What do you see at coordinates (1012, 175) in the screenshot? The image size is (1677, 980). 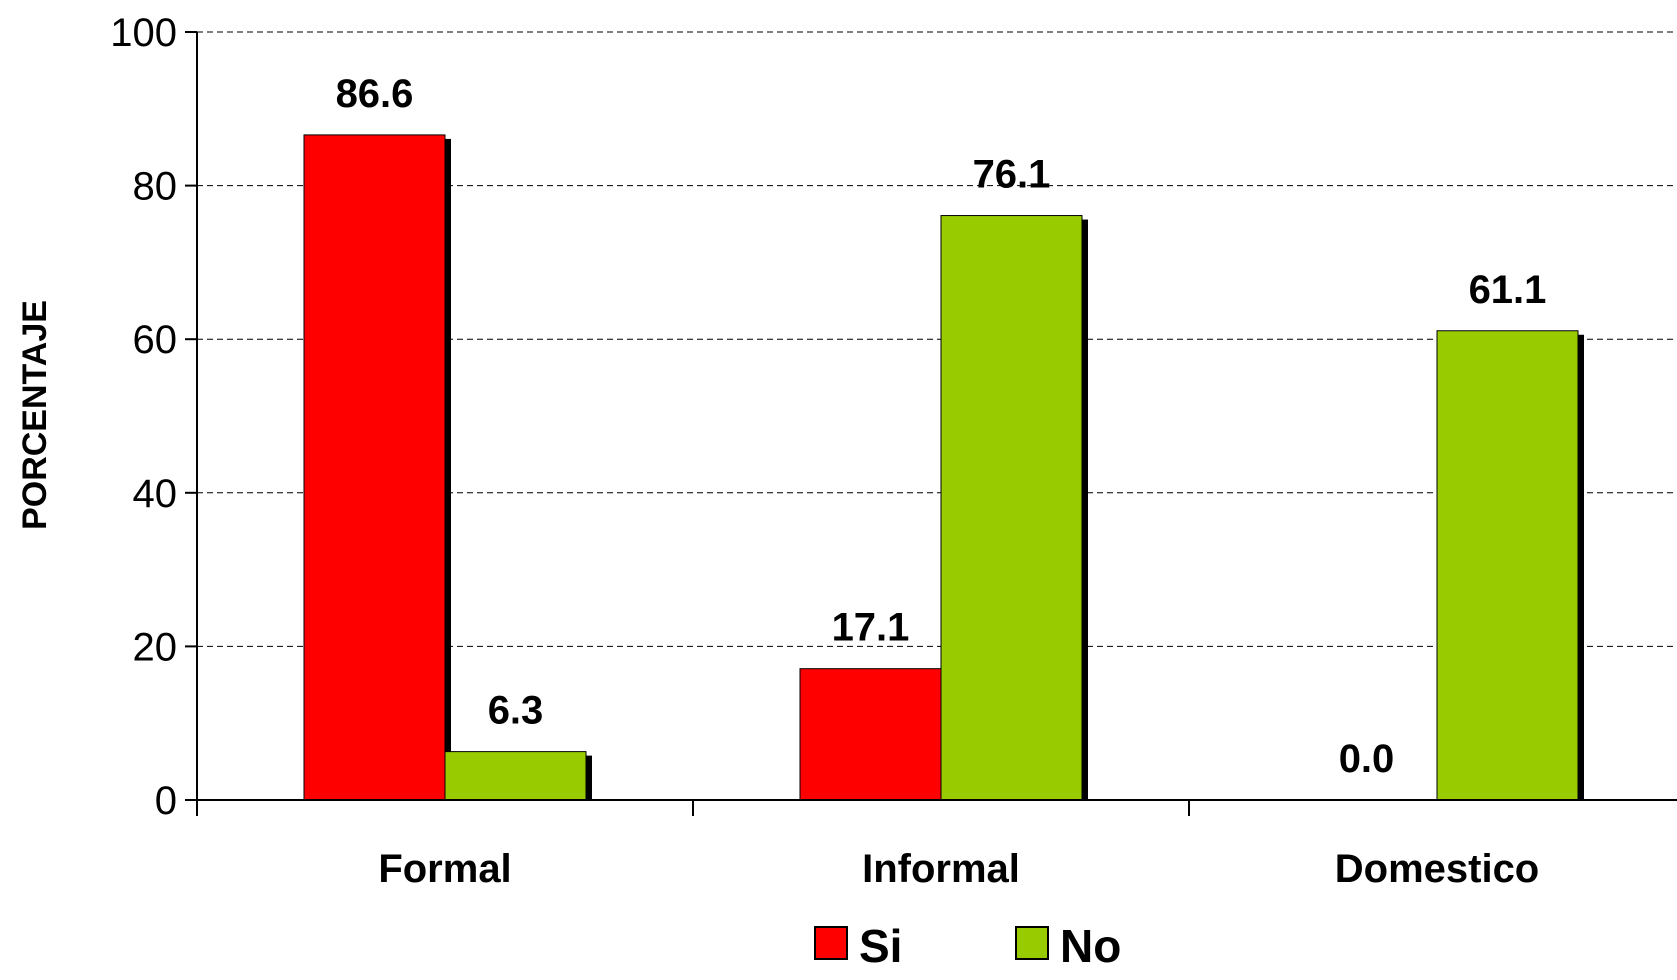 I see `data-label: 76.1` at bounding box center [1012, 175].